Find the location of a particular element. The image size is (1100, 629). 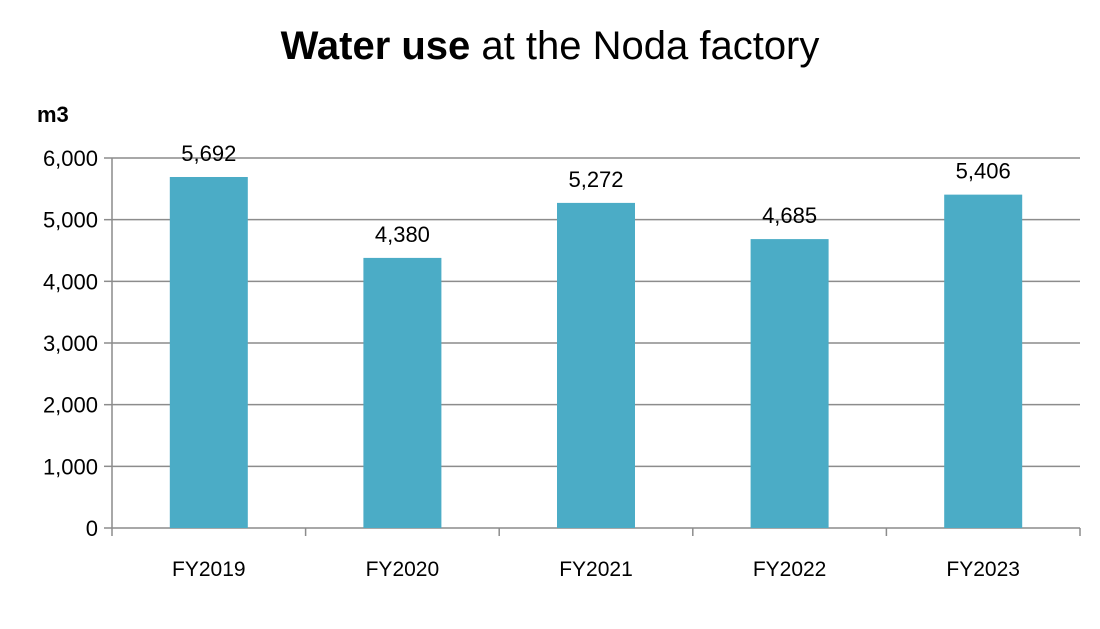

chart-title: Water use at the Noda factory is located at coordinates (550, 46).